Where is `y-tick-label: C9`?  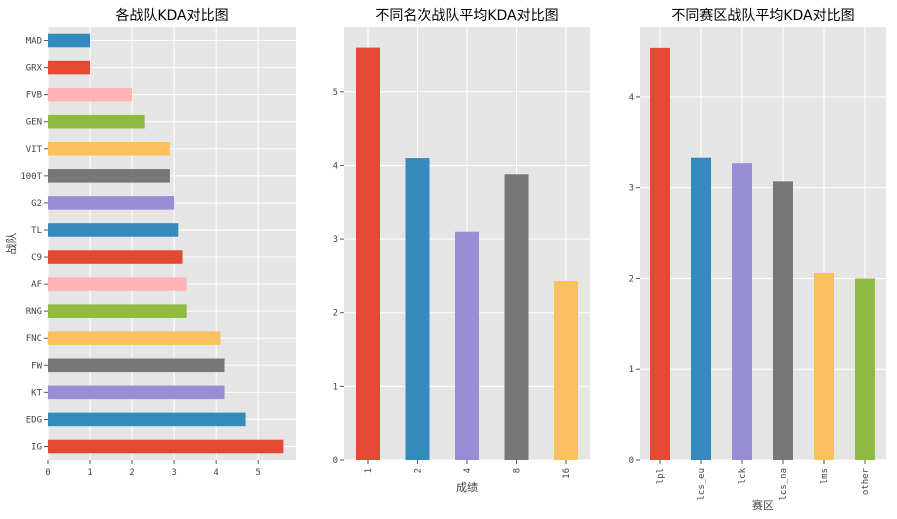
y-tick-label: C9 is located at coordinates (36, 258).